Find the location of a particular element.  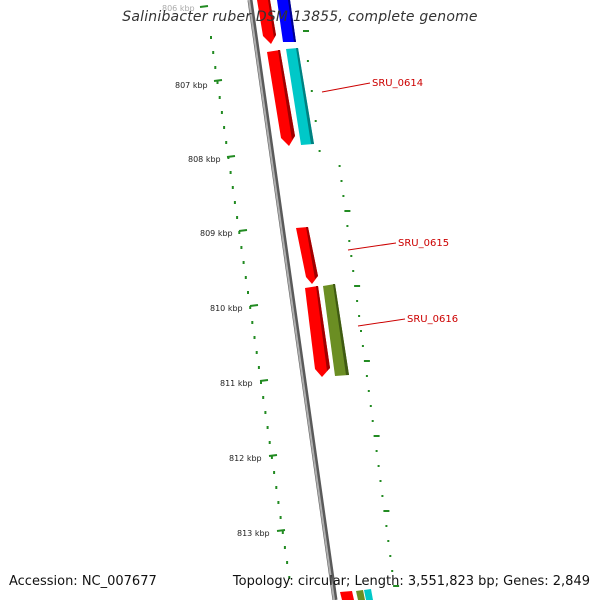

scale-label: 806 kbp is located at coordinates (178, 8).